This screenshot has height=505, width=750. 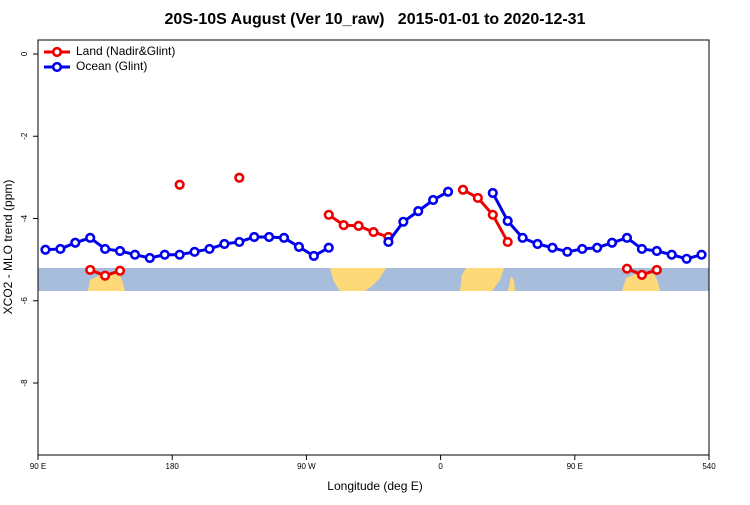 What do you see at coordinates (306, 466) in the screenshot?
I see `x-tick-label: 90 W` at bounding box center [306, 466].